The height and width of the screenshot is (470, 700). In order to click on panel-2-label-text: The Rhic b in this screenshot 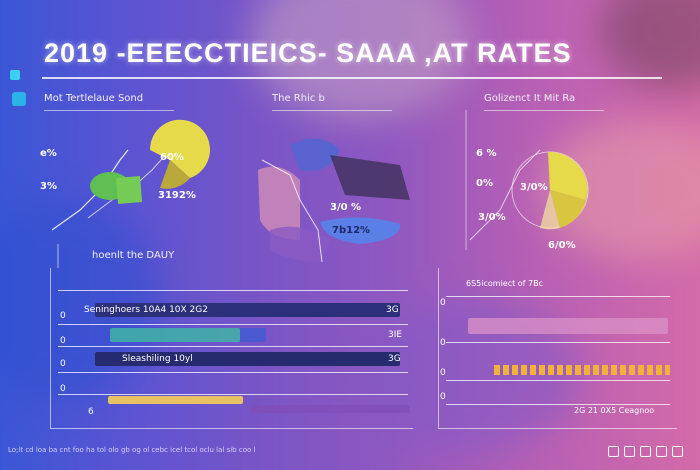, I will do `click(298, 98)`.